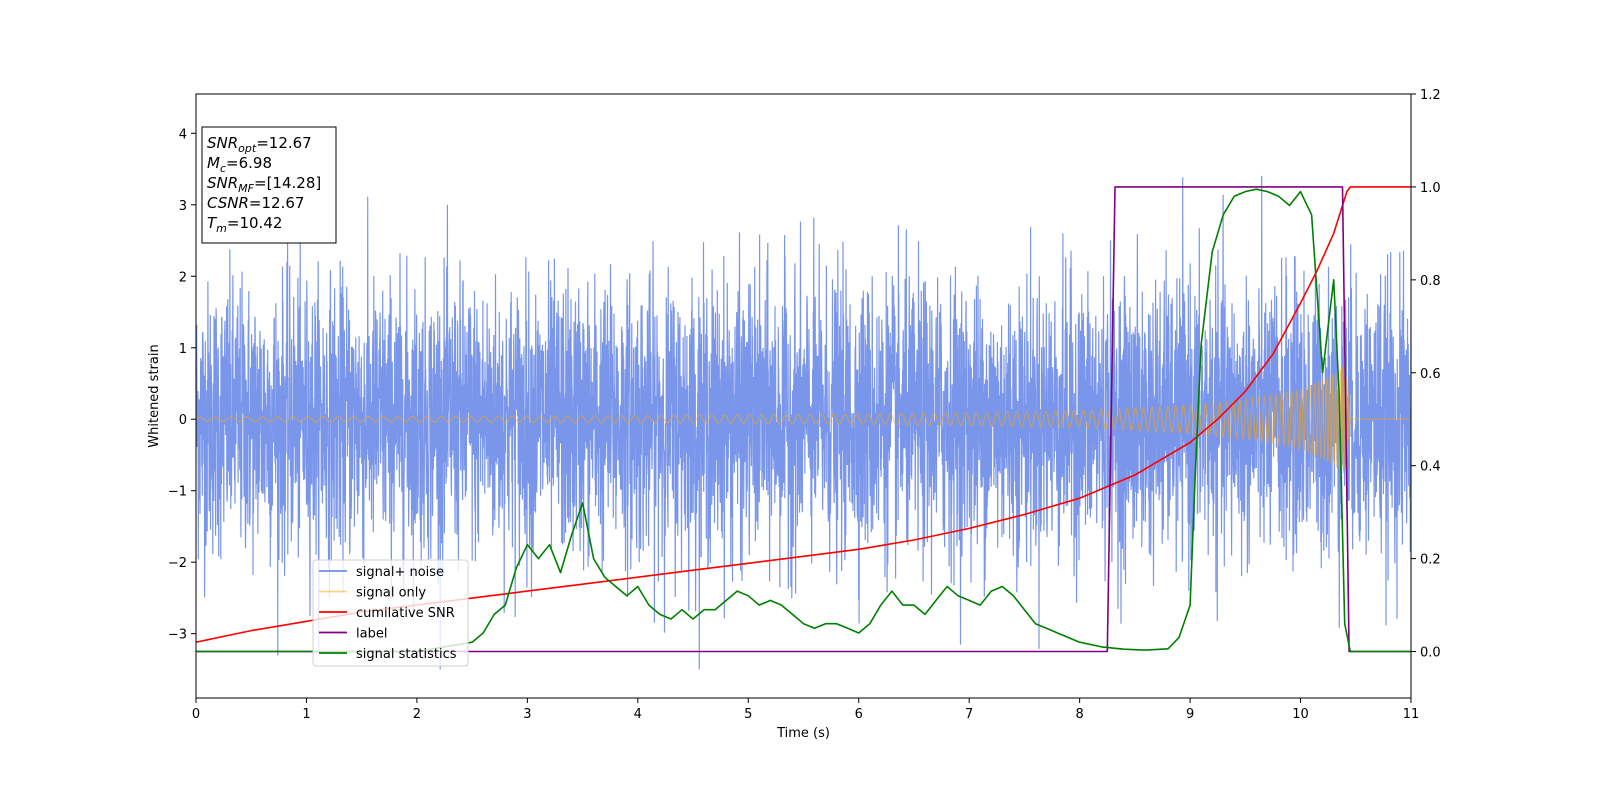 The height and width of the screenshot is (800, 1600). Describe the element at coordinates (177, 635) in the screenshot. I see `y-tick-label: −3` at that location.